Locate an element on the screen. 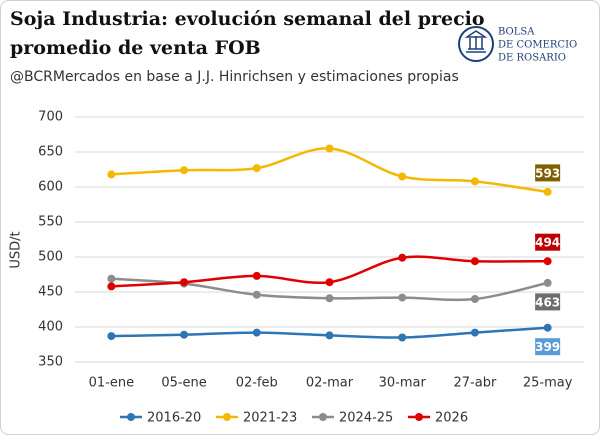 Image resolution: width=600 pixels, height=435 pixels. y-tick-label: 350 is located at coordinates (50, 362).